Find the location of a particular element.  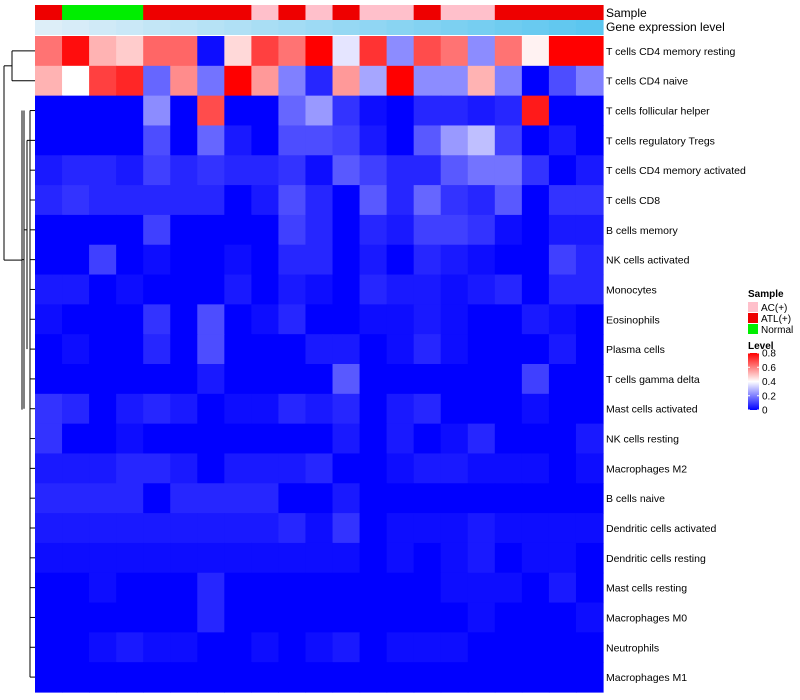

row-label: T cells CD4 memory activated is located at coordinates (676, 171).